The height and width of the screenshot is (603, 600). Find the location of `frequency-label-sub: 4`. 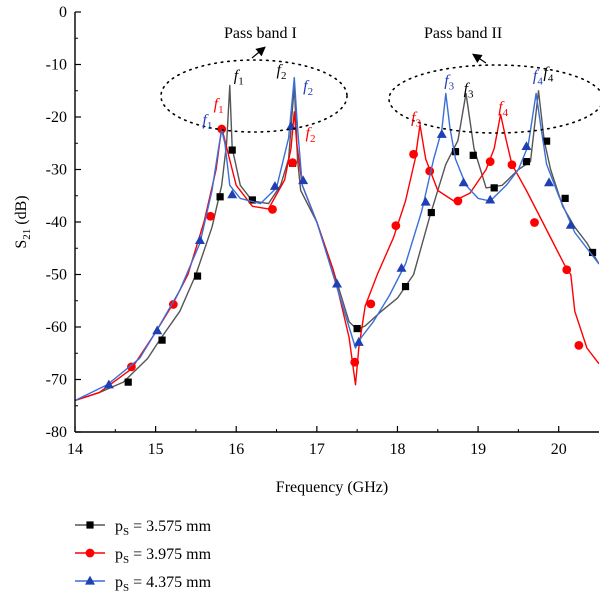

frequency-label-sub: 4 is located at coordinates (540, 81).